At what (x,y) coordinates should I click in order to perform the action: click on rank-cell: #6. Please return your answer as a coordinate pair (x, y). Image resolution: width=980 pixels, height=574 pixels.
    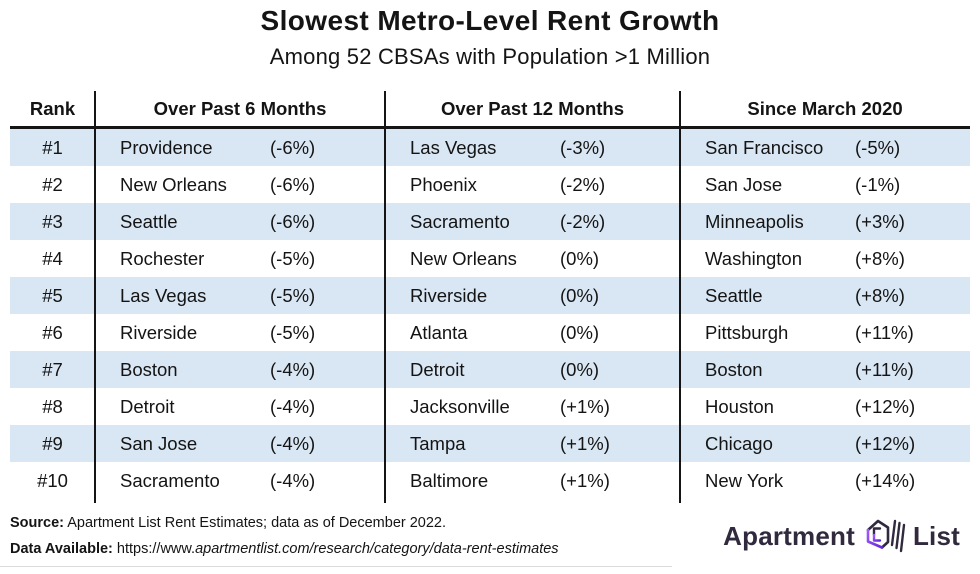
    Looking at the image, I should click on (52, 332).